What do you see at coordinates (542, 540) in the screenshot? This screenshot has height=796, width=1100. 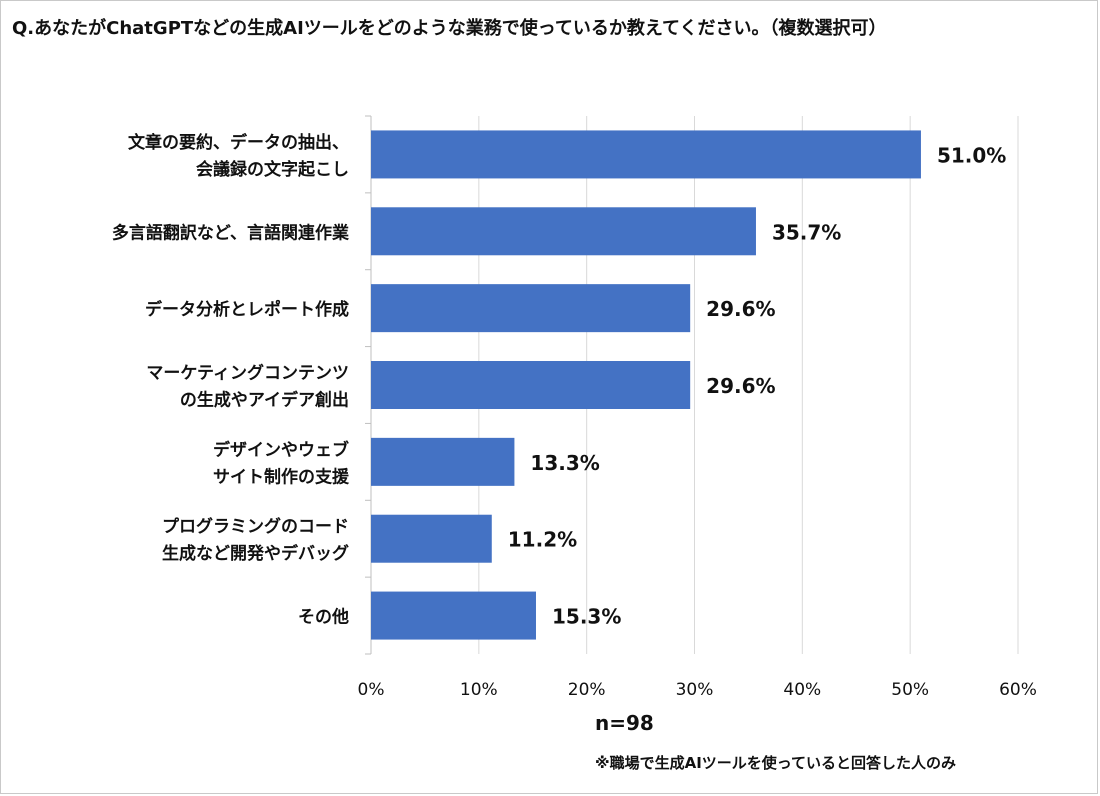 I see `data-label: 11.2%` at bounding box center [542, 540].